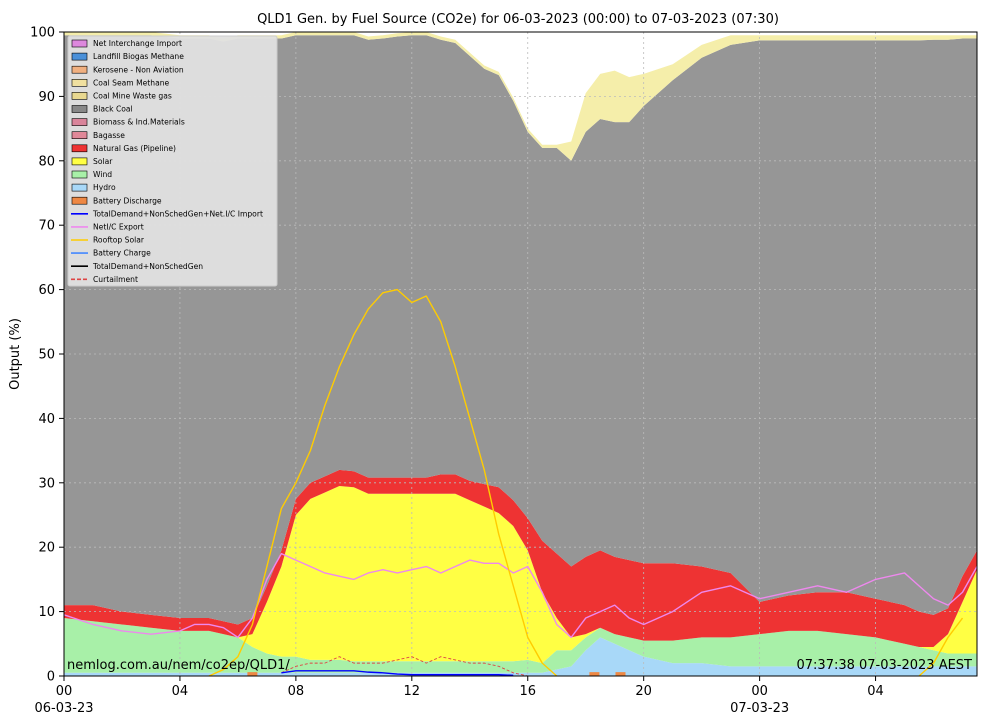 This screenshot has width=992, height=717. I want to click on legend-entry: Biomass & Ind.Materials, so click(128, 122).